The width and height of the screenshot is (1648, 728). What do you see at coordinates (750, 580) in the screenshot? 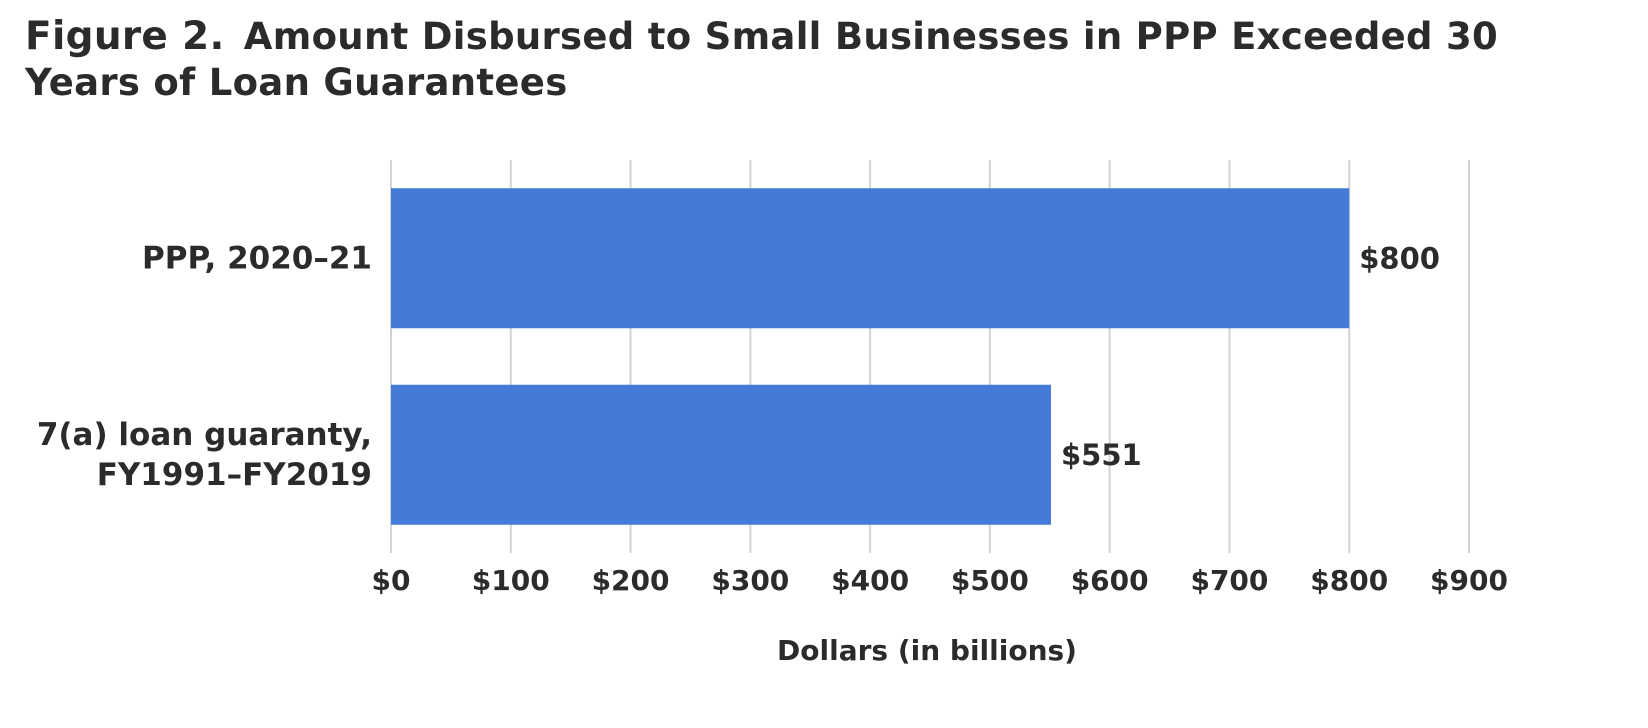
I see `x-tick-label: $300` at bounding box center [750, 580].